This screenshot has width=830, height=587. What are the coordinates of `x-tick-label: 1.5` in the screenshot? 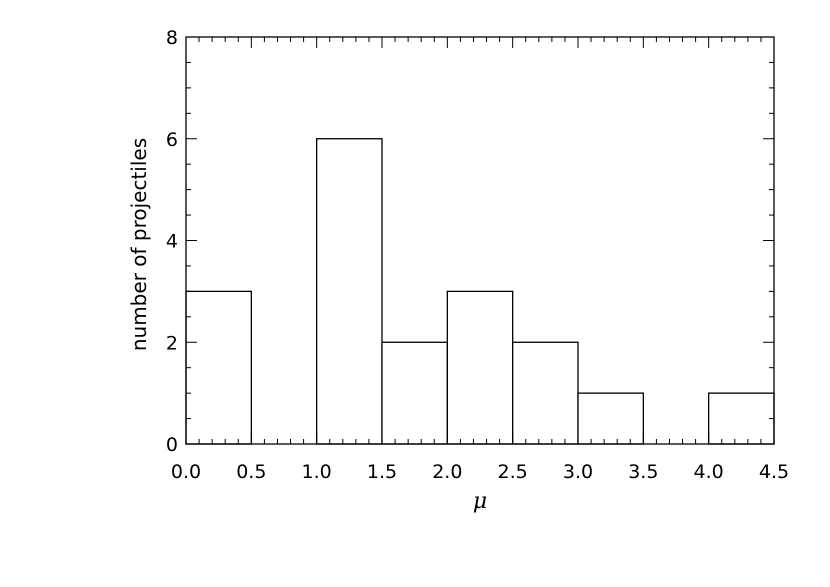 It's located at (382, 472).